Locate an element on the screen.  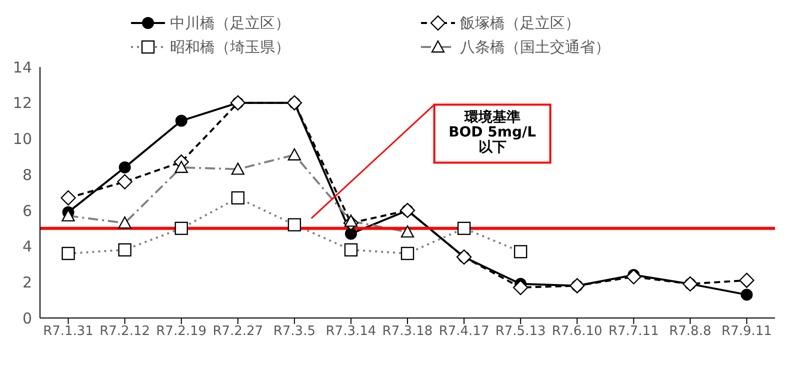
y-tick-label: 14 is located at coordinates (22, 67).